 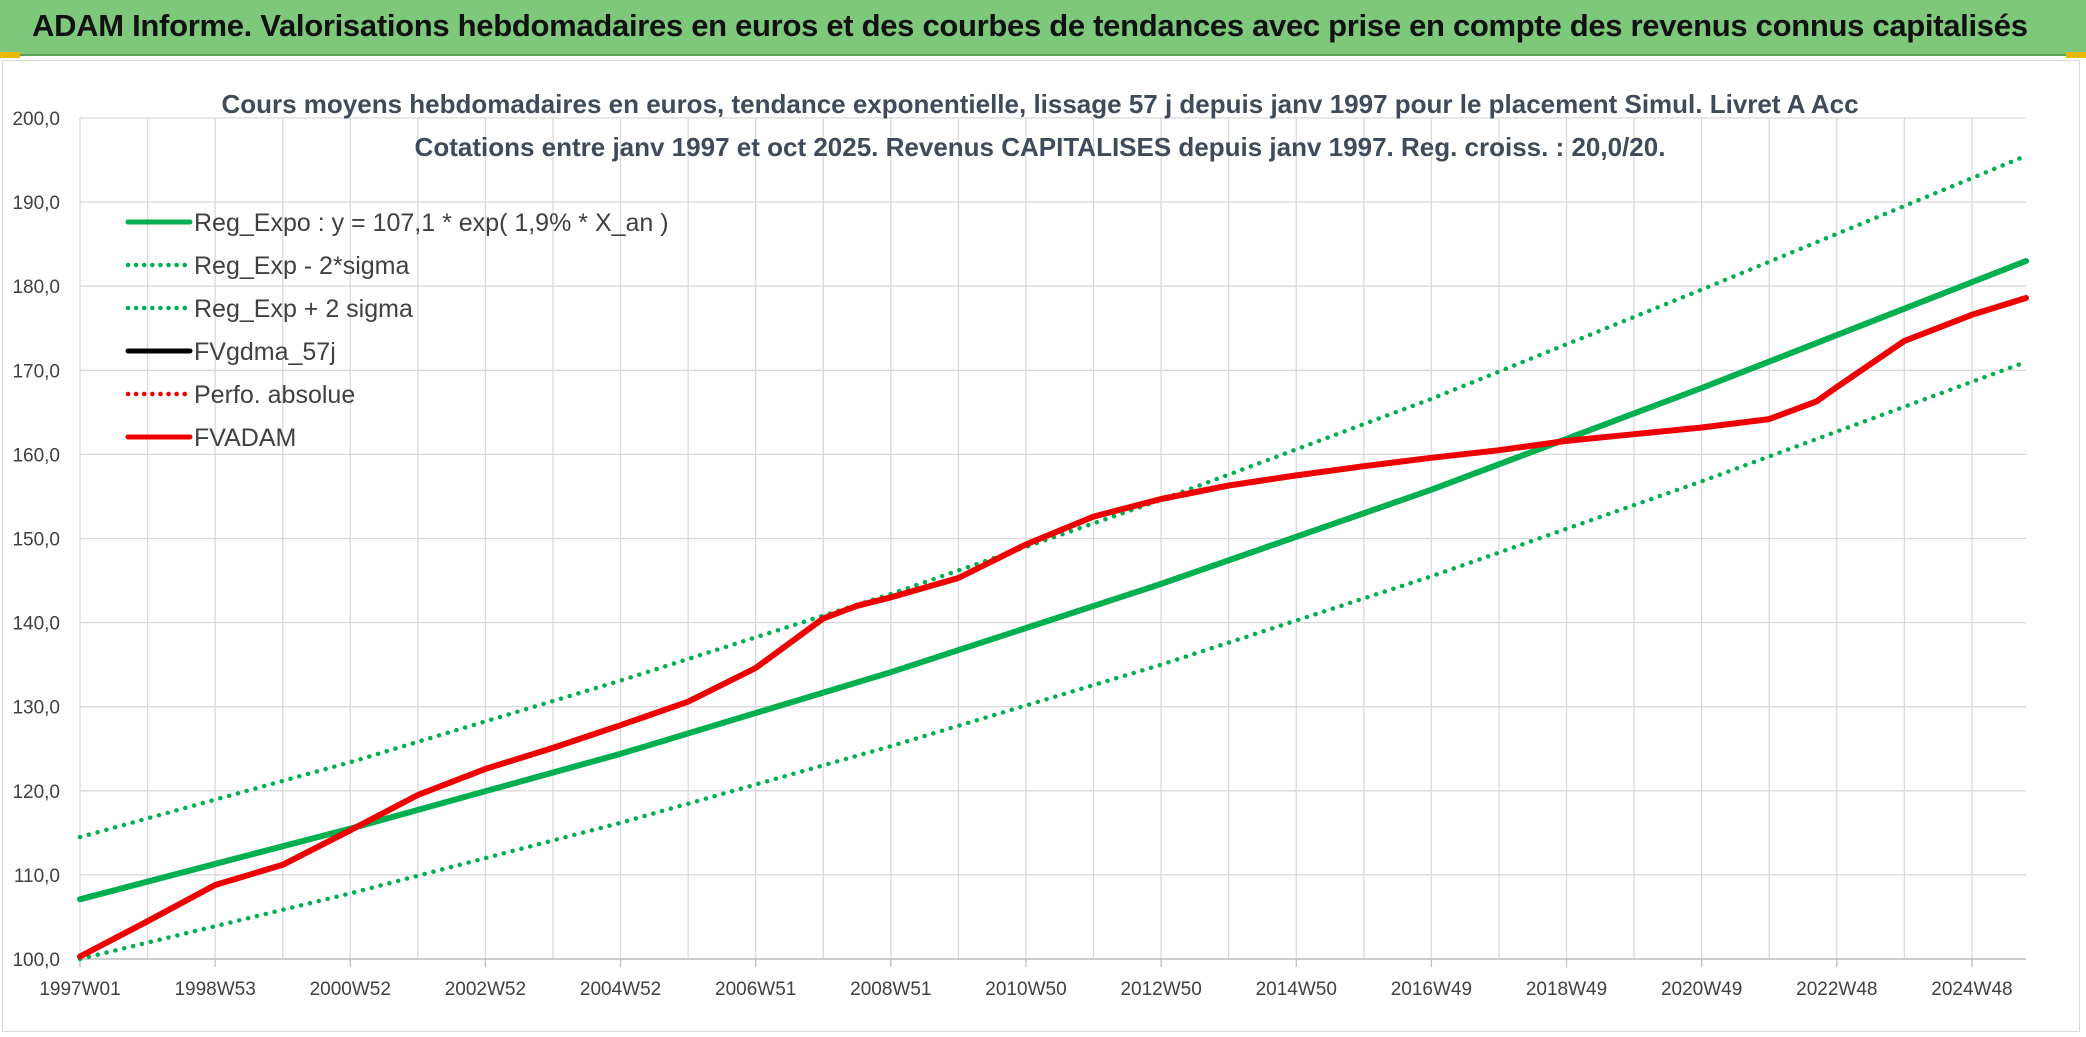 What do you see at coordinates (245, 438) in the screenshot?
I see `legend-label-5: FVADAM` at bounding box center [245, 438].